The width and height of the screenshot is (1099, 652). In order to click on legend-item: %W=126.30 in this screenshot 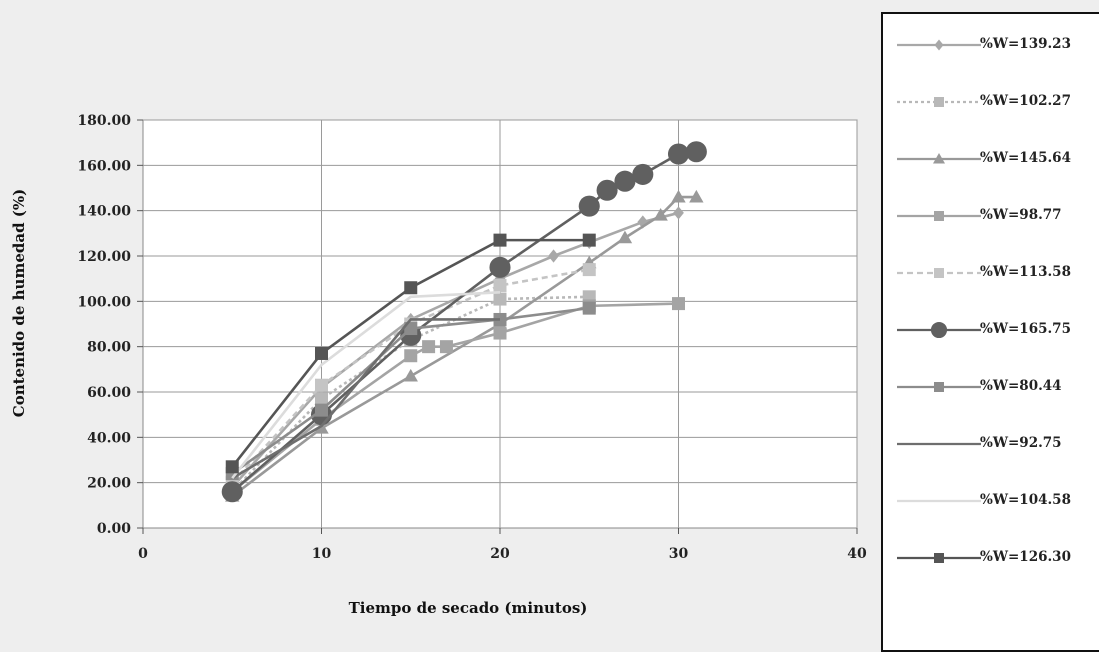, I will do `click(991, 558)`.